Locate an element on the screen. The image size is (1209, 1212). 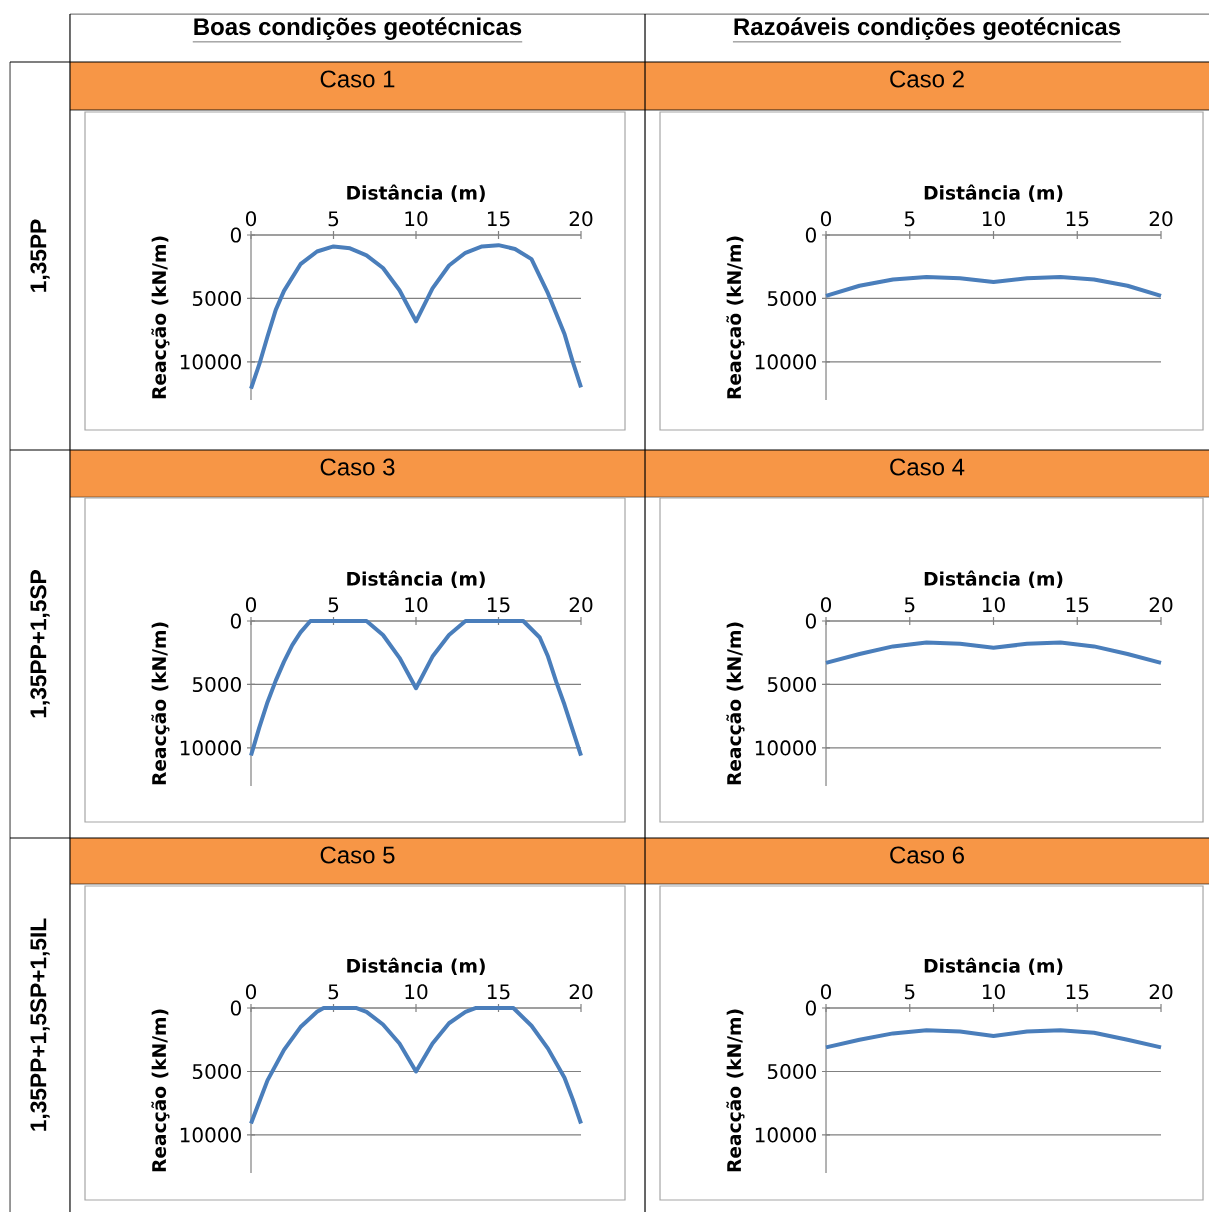
text: 1,35PP+1,5SP+1,5IL is located at coordinates (40, 1024).